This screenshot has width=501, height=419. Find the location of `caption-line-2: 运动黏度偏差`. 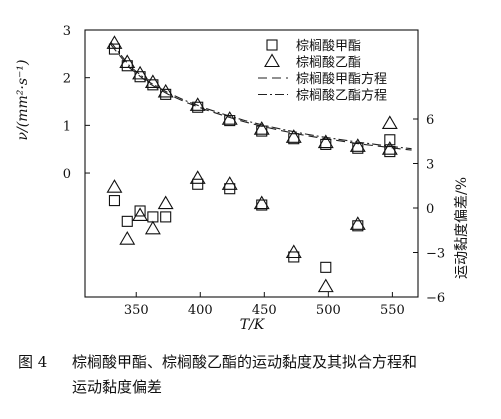

caption-line-2: 运动黏度偏差 is located at coordinates (117, 387).